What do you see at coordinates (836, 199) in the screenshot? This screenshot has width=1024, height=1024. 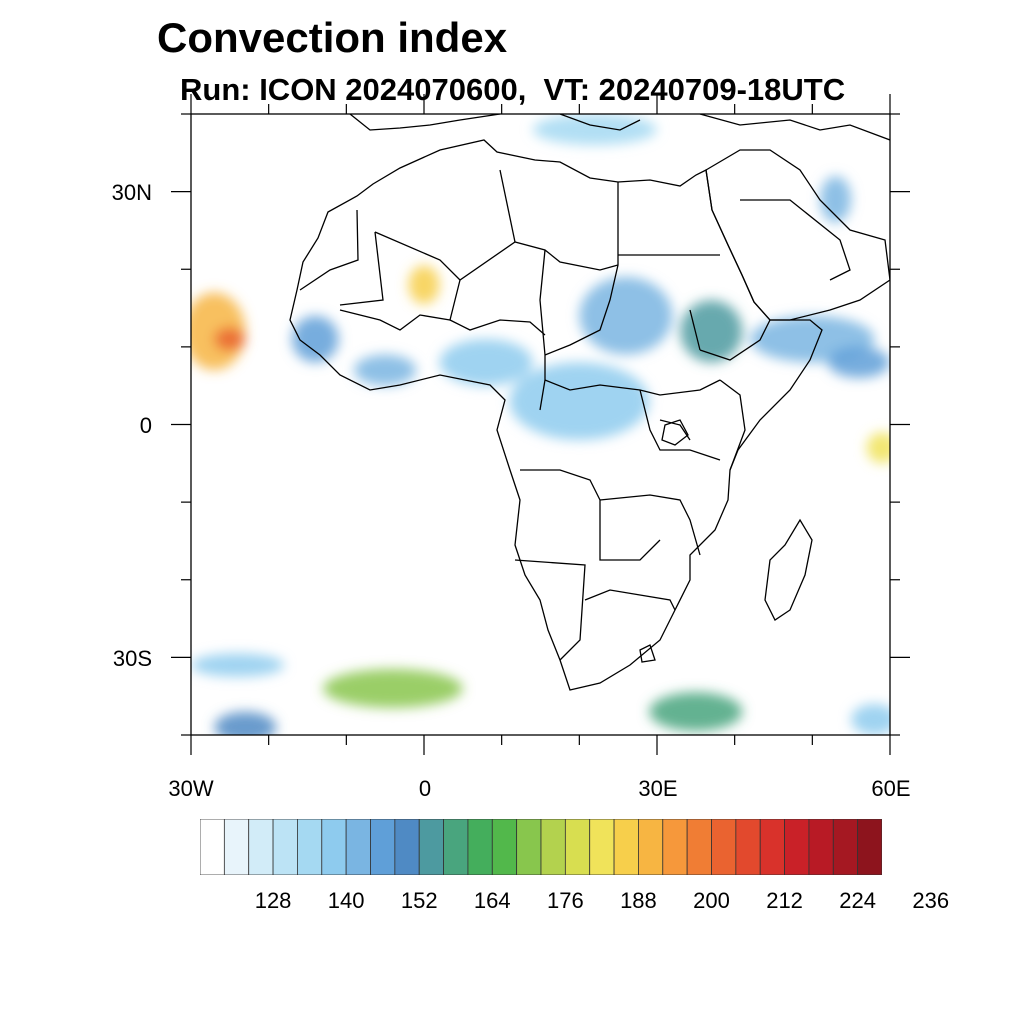 I see `convection-persian-gulf` at bounding box center [836, 199].